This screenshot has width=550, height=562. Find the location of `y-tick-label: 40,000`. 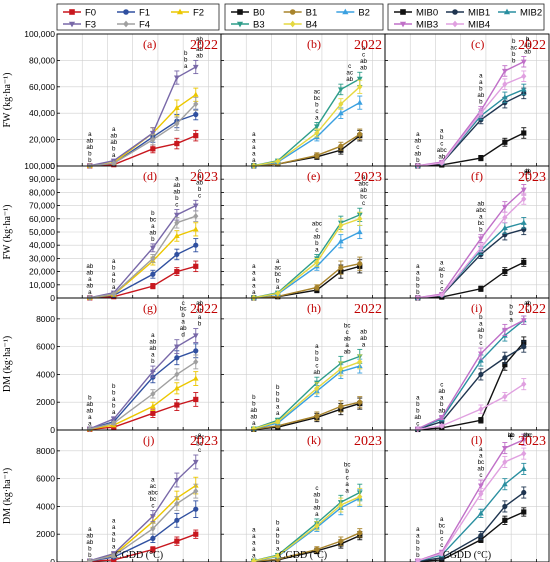

y-tick-label: 40,000 is located at coordinates (42, 245).